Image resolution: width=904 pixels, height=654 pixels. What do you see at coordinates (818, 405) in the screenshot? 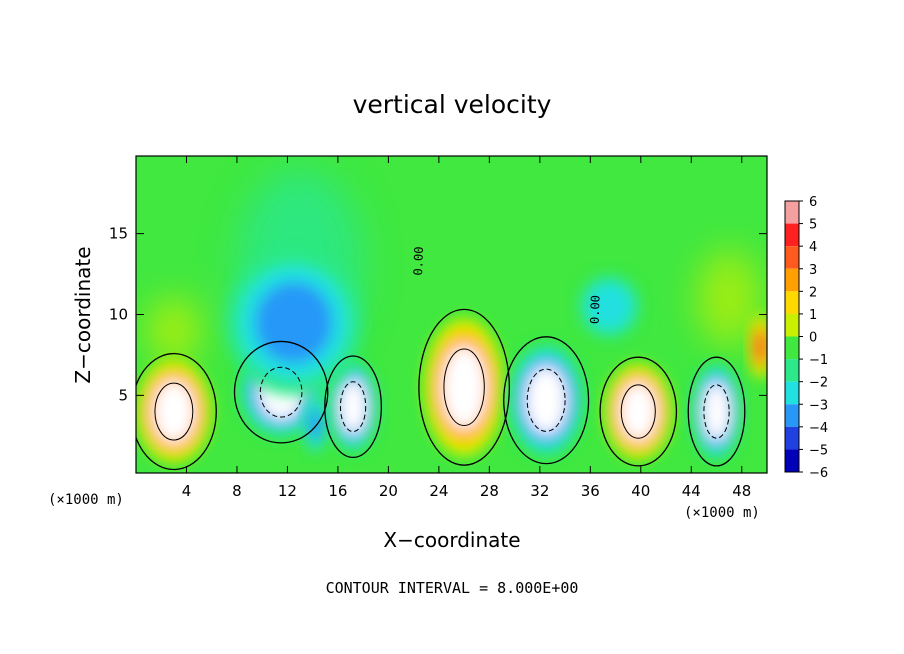
I see `colorbar-tick-label: −3` at bounding box center [818, 405].